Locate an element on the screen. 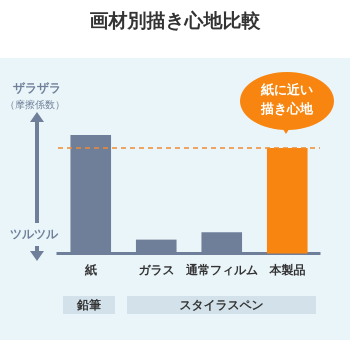  chart-title: 画材別描き心地比較 is located at coordinates (175, 21).